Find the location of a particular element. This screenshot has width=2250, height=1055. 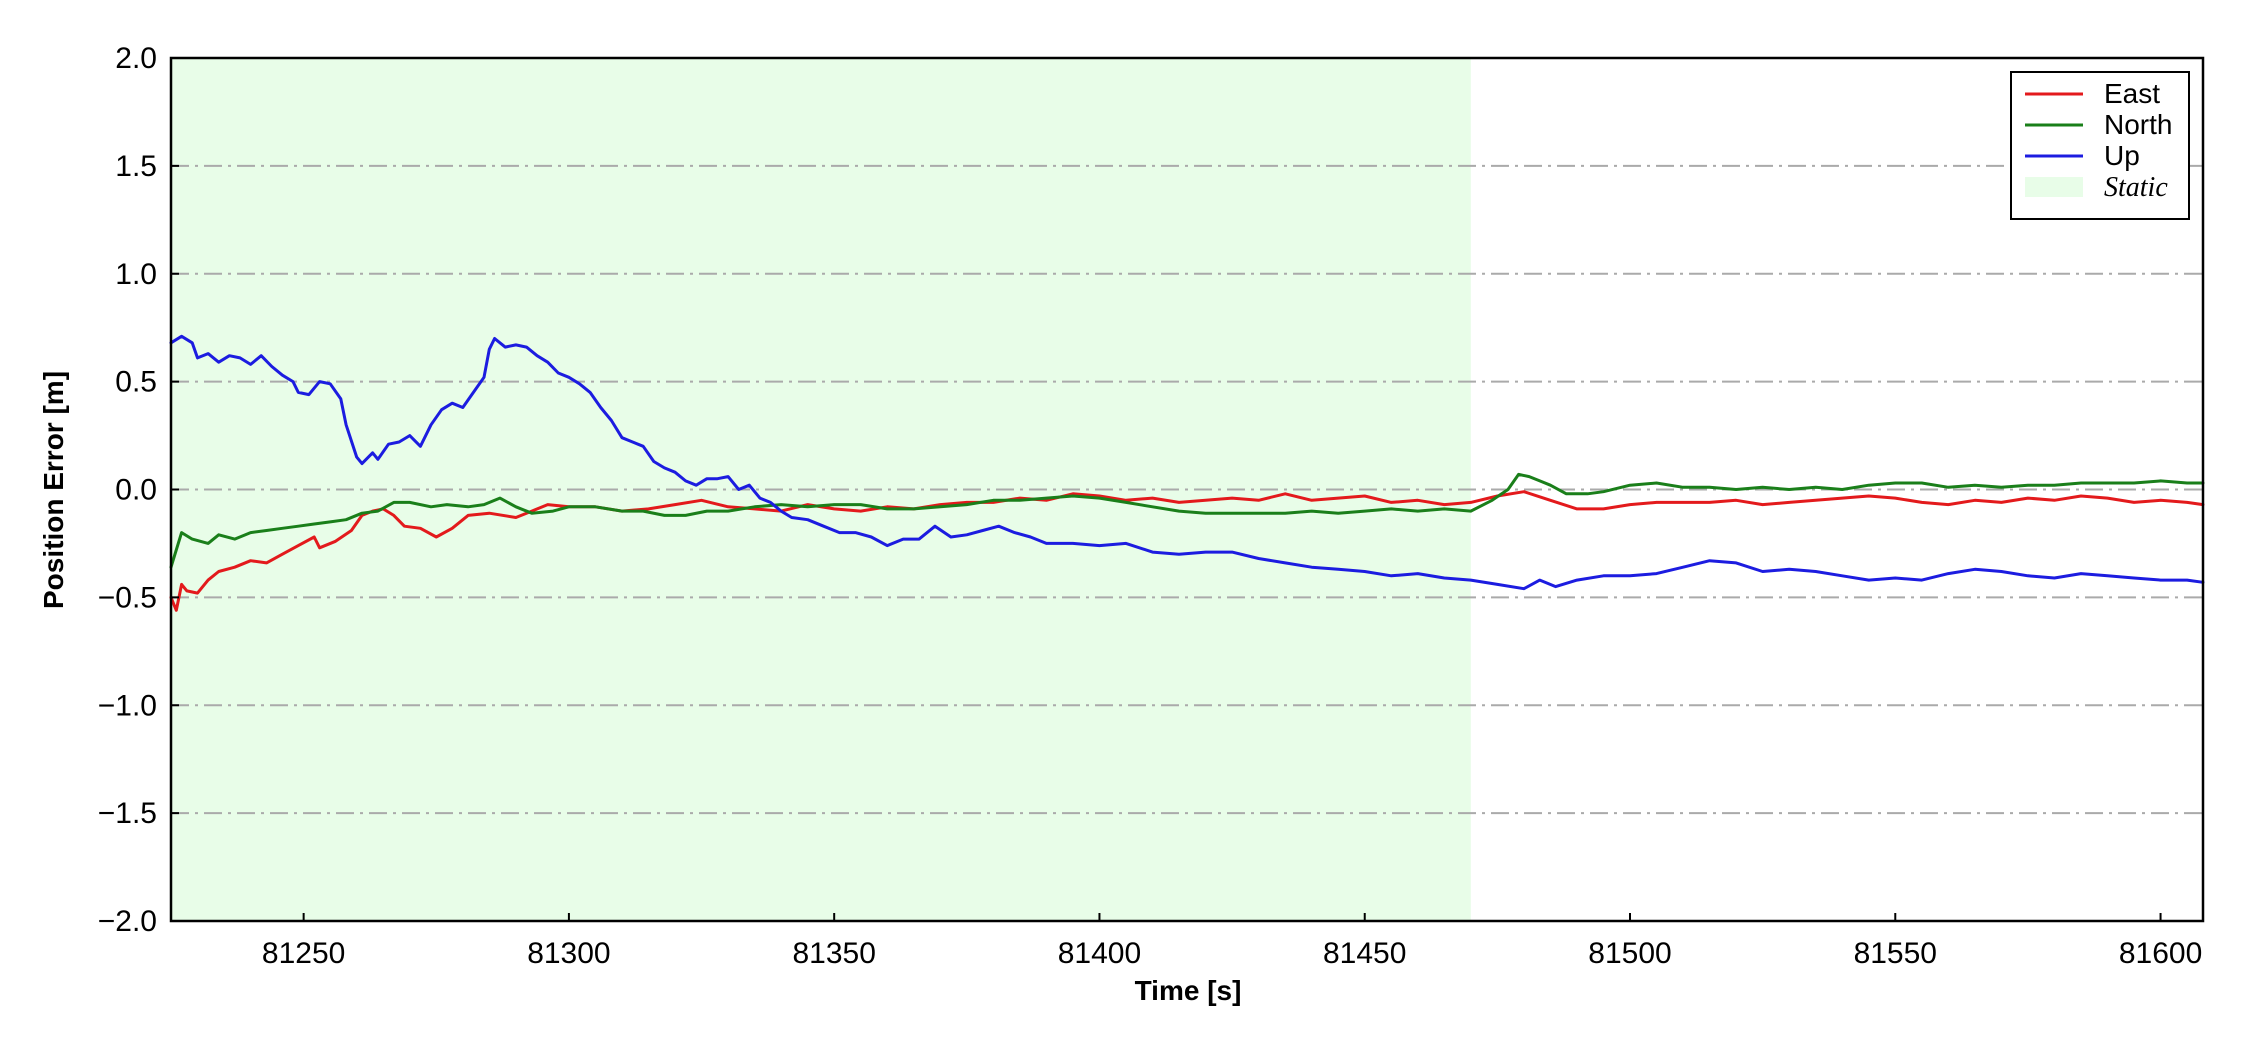

series-line-north is located at coordinates (1187, 520).